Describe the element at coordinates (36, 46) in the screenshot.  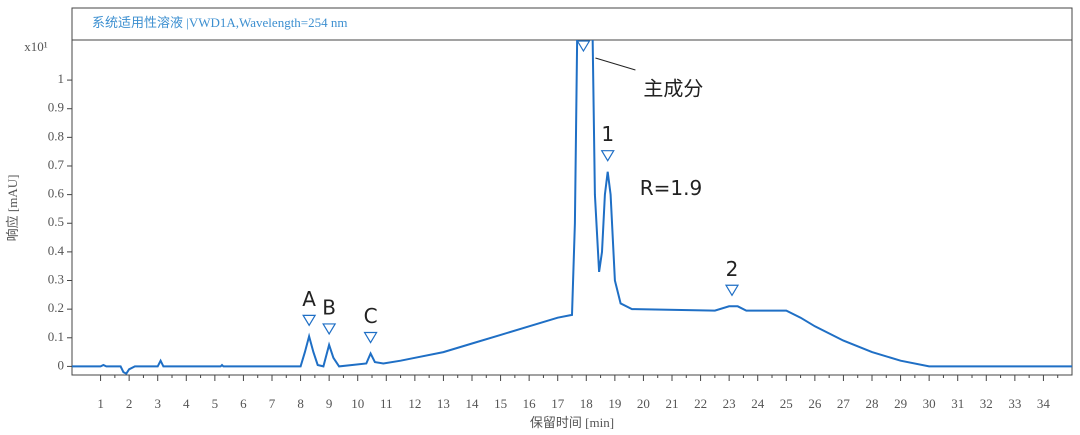
I see `y-exponent: x10¹` at that location.